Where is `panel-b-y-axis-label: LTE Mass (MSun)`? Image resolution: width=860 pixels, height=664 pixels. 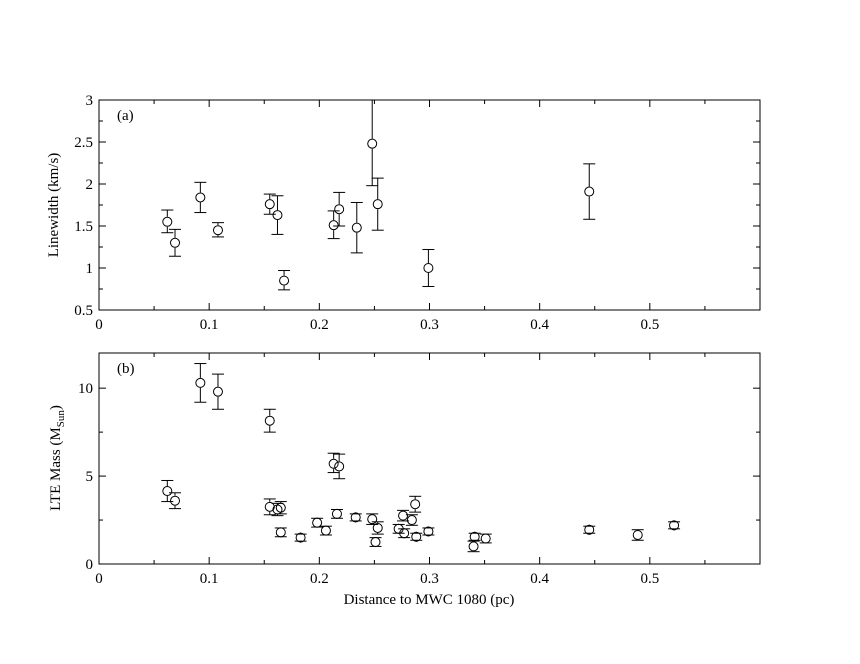
panel-b-y-axis-label: LTE Mass (MSun) is located at coordinates (57, 458).